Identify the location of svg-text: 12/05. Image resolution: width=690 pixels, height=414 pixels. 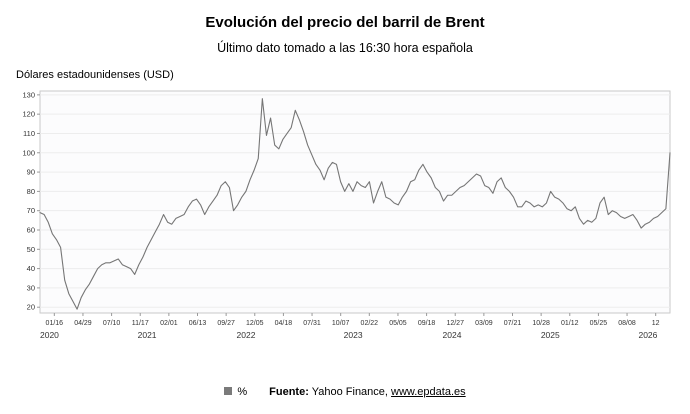
(255, 323).